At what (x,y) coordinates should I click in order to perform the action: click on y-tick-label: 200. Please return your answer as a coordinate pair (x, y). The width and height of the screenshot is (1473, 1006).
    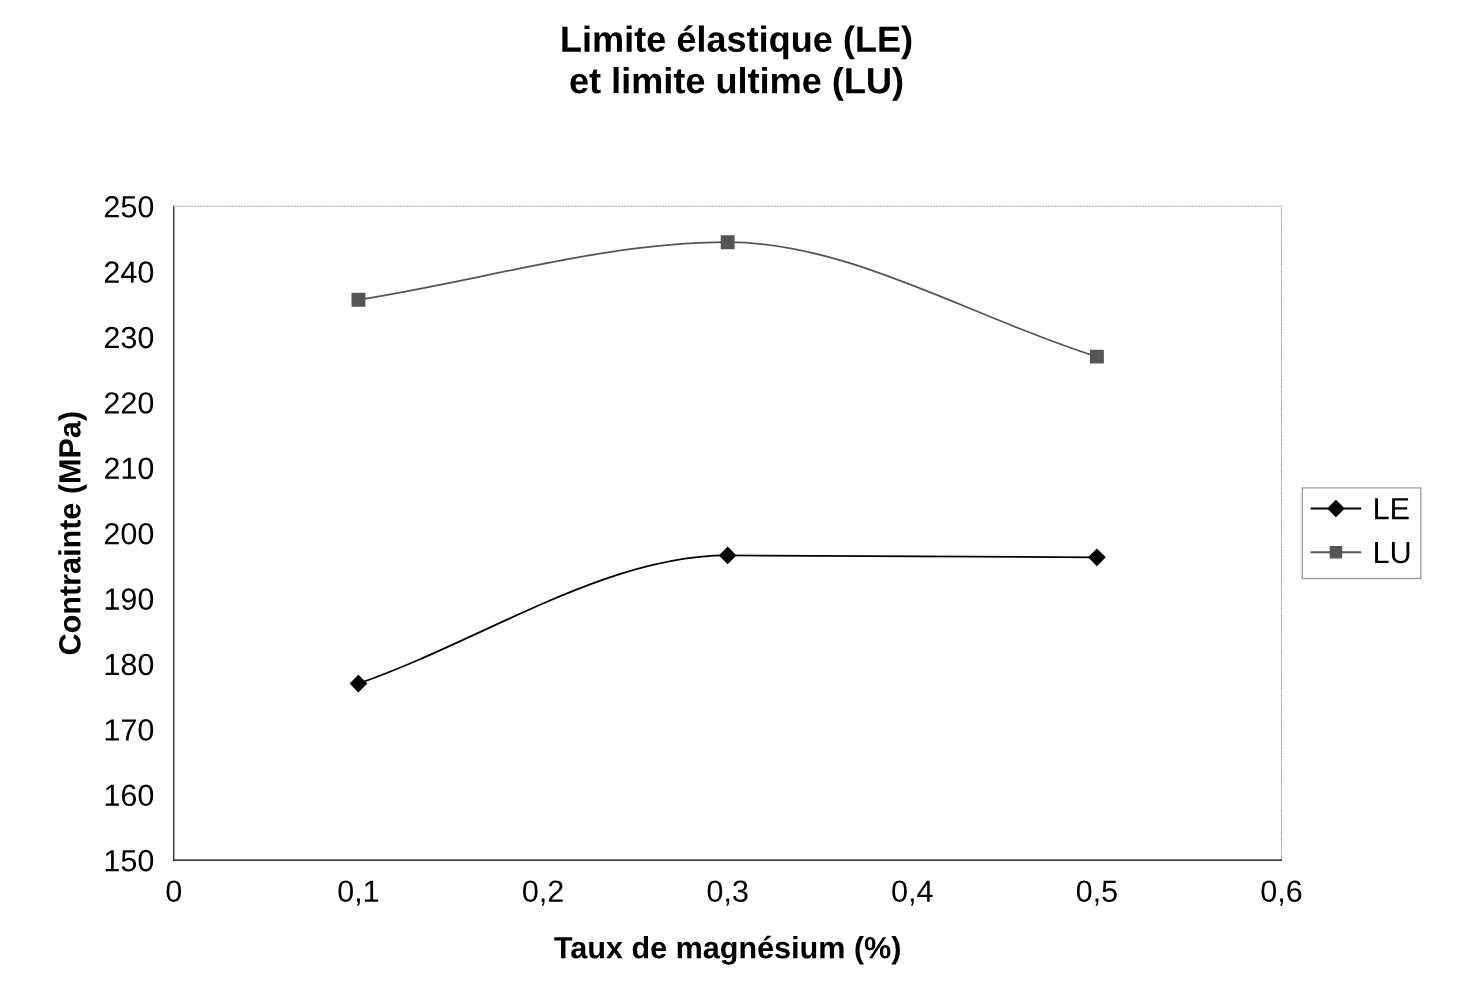
    Looking at the image, I should click on (129, 533).